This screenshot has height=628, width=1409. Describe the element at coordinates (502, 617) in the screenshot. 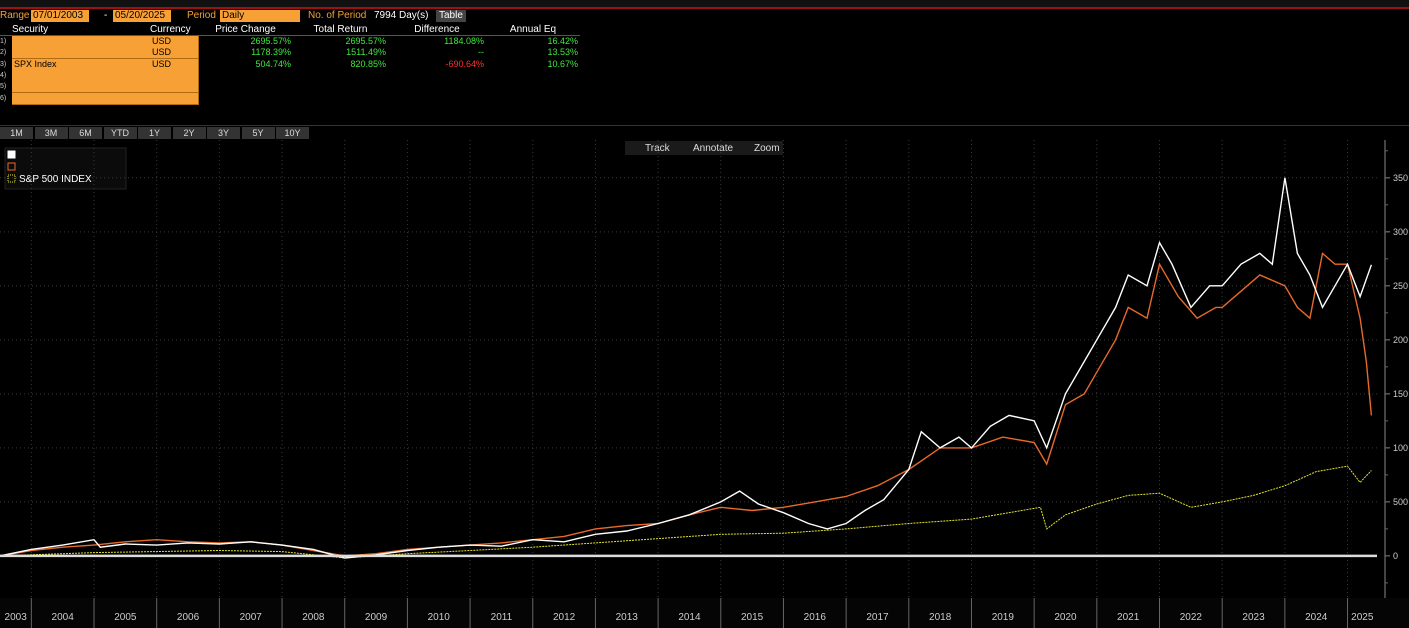

I see `x-tick-label: 2011` at that location.